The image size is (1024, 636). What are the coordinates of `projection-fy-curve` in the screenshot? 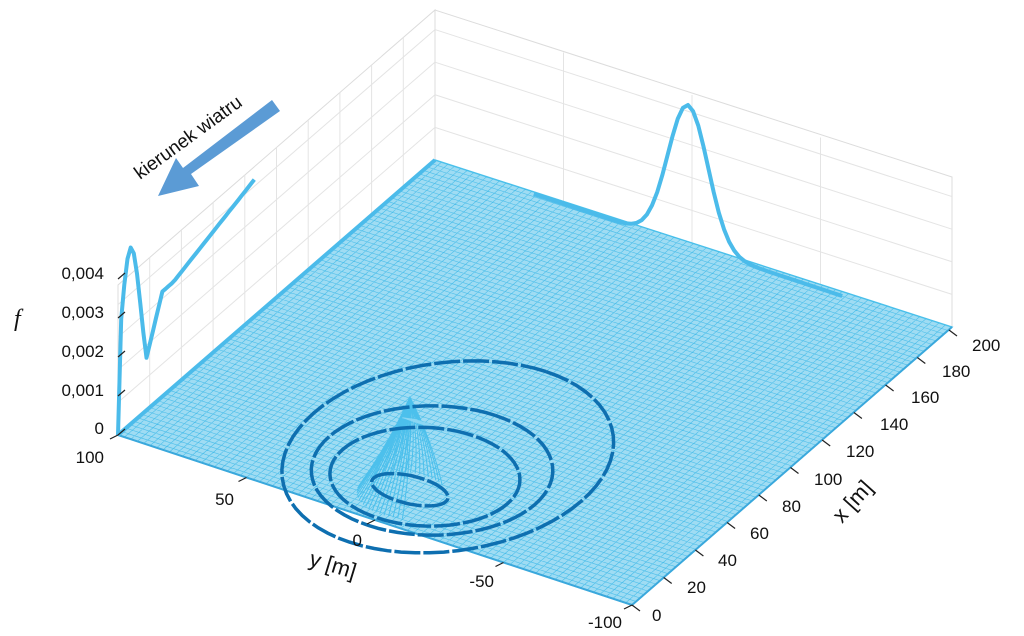 It's located at (688, 200).